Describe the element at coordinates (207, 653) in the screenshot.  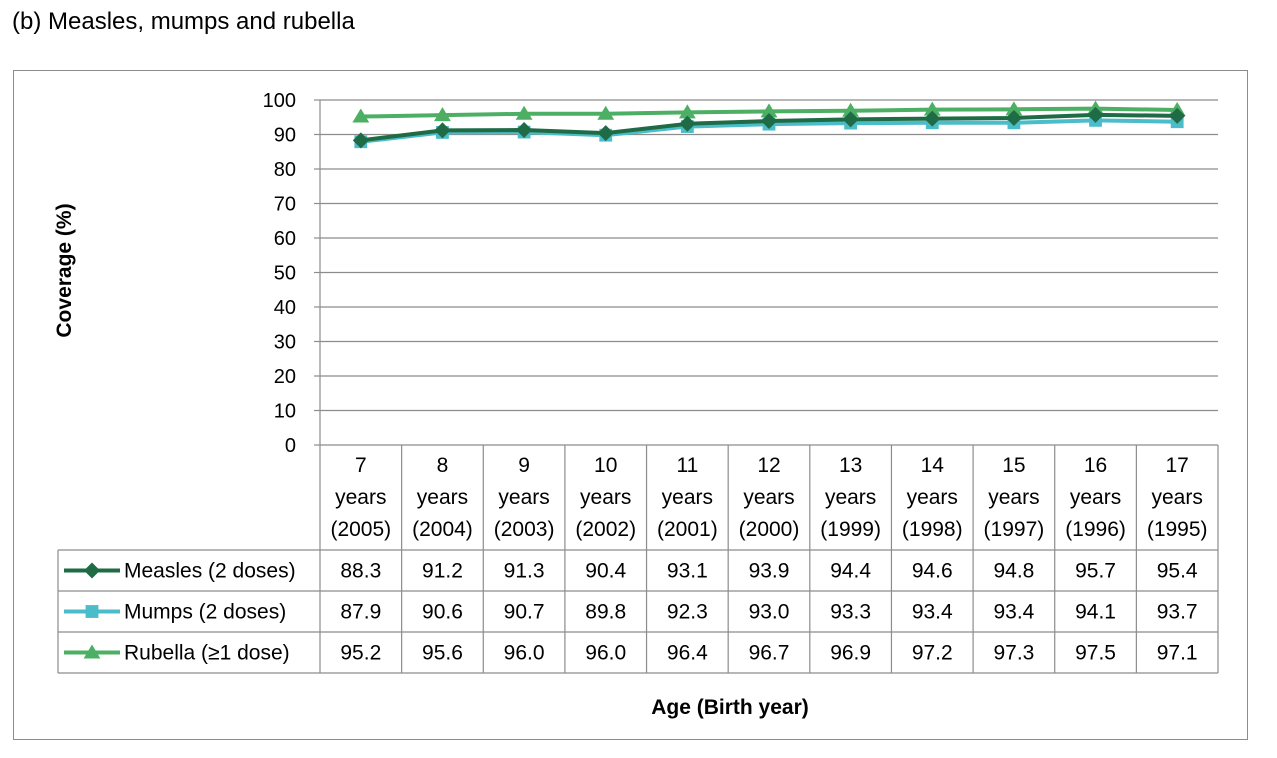
I see `legend-series-name: Rubella (≥1 dose)` at that location.